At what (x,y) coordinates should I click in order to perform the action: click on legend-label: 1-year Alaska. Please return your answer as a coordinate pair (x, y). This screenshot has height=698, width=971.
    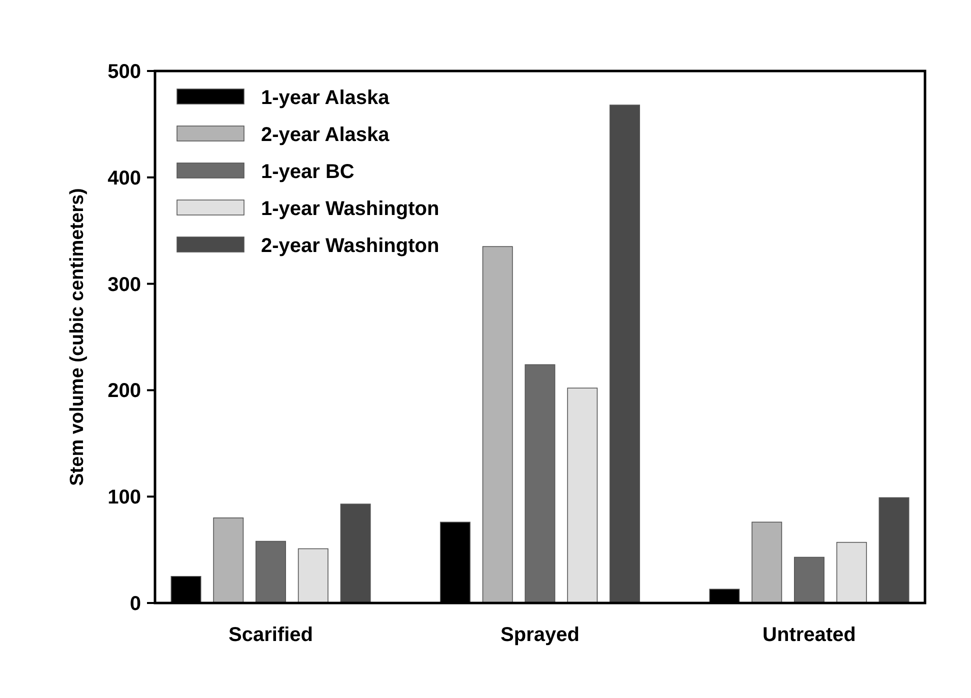
    Looking at the image, I should click on (325, 98).